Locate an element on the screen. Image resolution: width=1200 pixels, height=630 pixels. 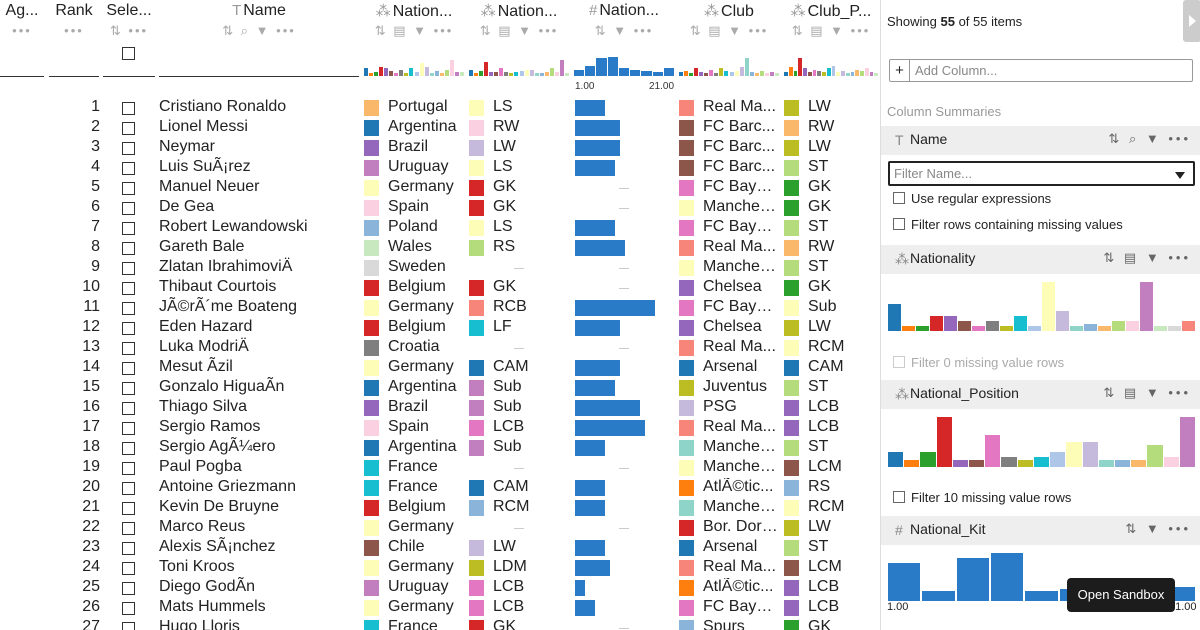
table-row: 7 Robert Lewandowski Poland LS FC Bayern ST is located at coordinates (440, 228).